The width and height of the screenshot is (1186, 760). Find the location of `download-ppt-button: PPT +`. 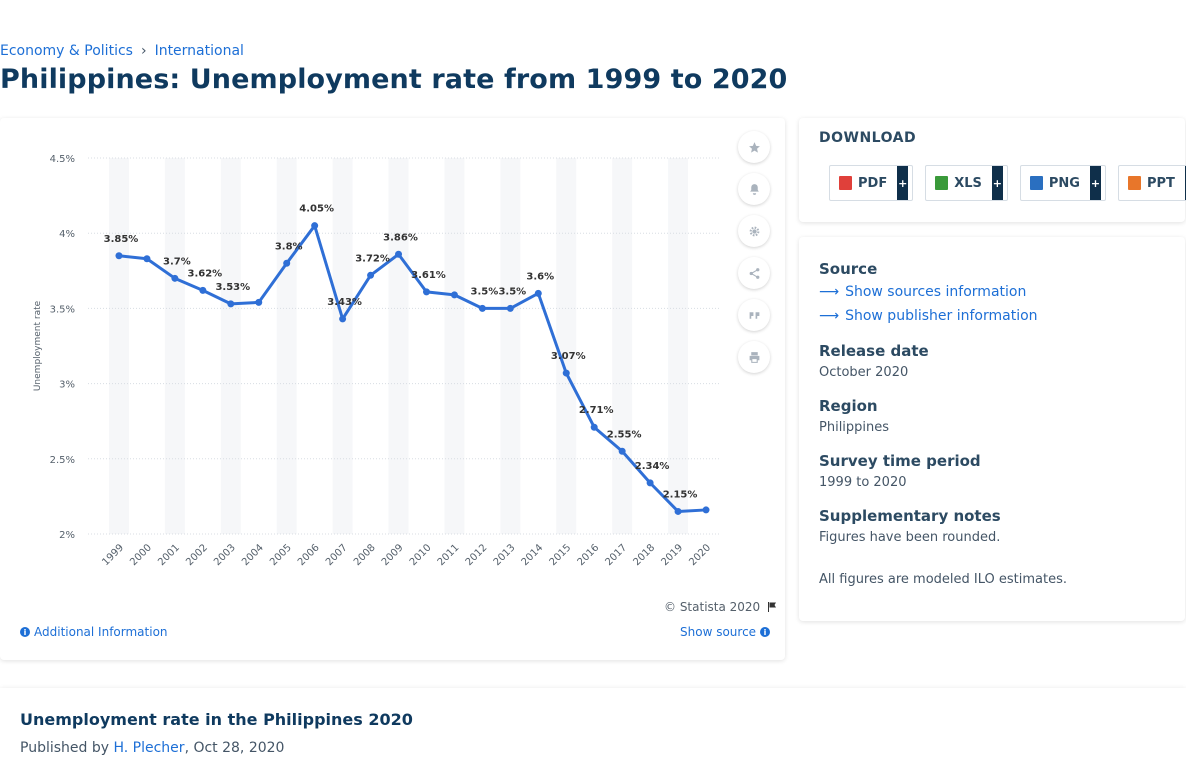

download-ppt-button: PPT + is located at coordinates (1151, 183).